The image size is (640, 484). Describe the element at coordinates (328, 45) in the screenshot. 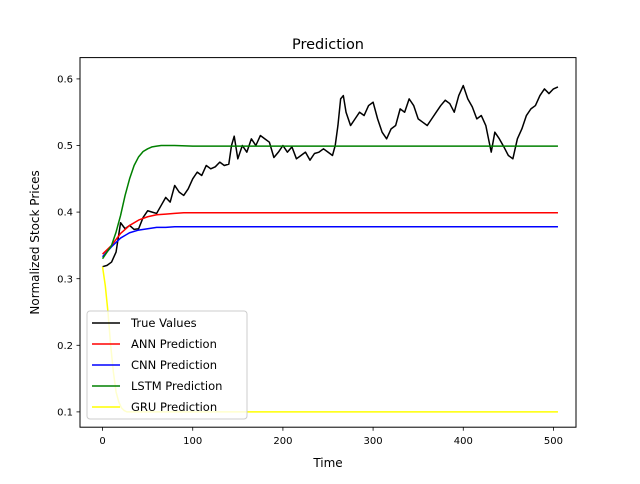

I see `chart-title: Prediction` at that location.